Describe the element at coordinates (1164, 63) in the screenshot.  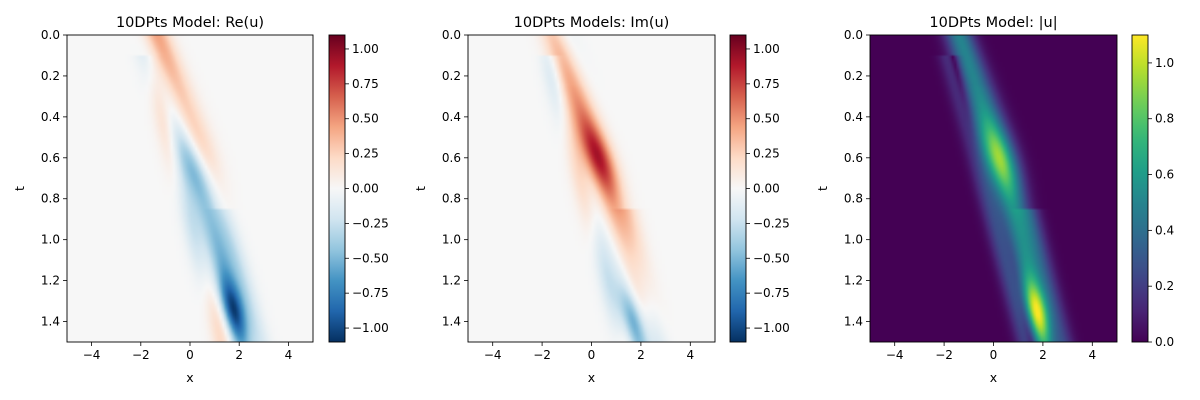
I see `colorbar-tick-label: 1.0` at that location.